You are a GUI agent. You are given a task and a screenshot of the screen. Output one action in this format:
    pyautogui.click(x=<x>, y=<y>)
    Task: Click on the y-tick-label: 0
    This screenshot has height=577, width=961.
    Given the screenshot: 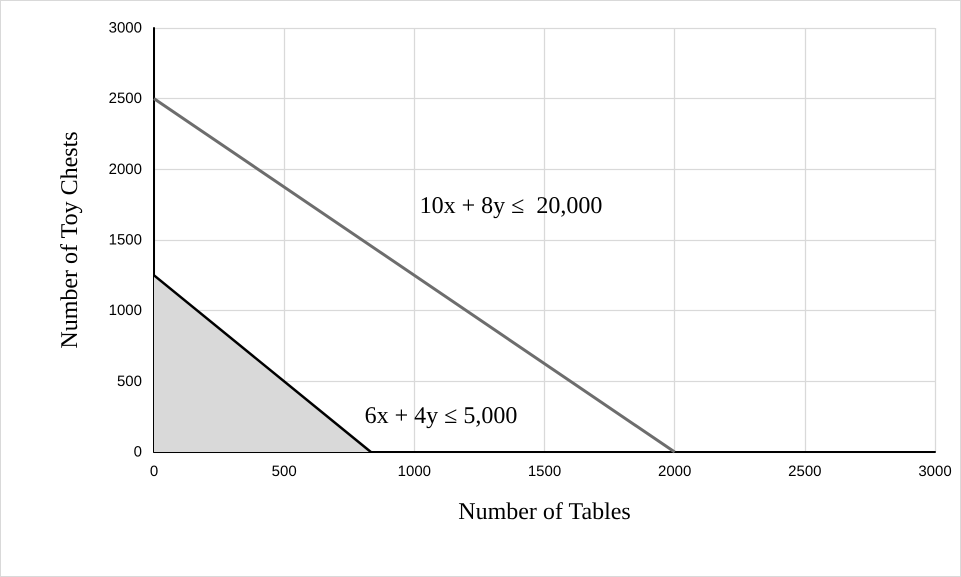 What is the action you would take?
    pyautogui.click(x=138, y=452)
    